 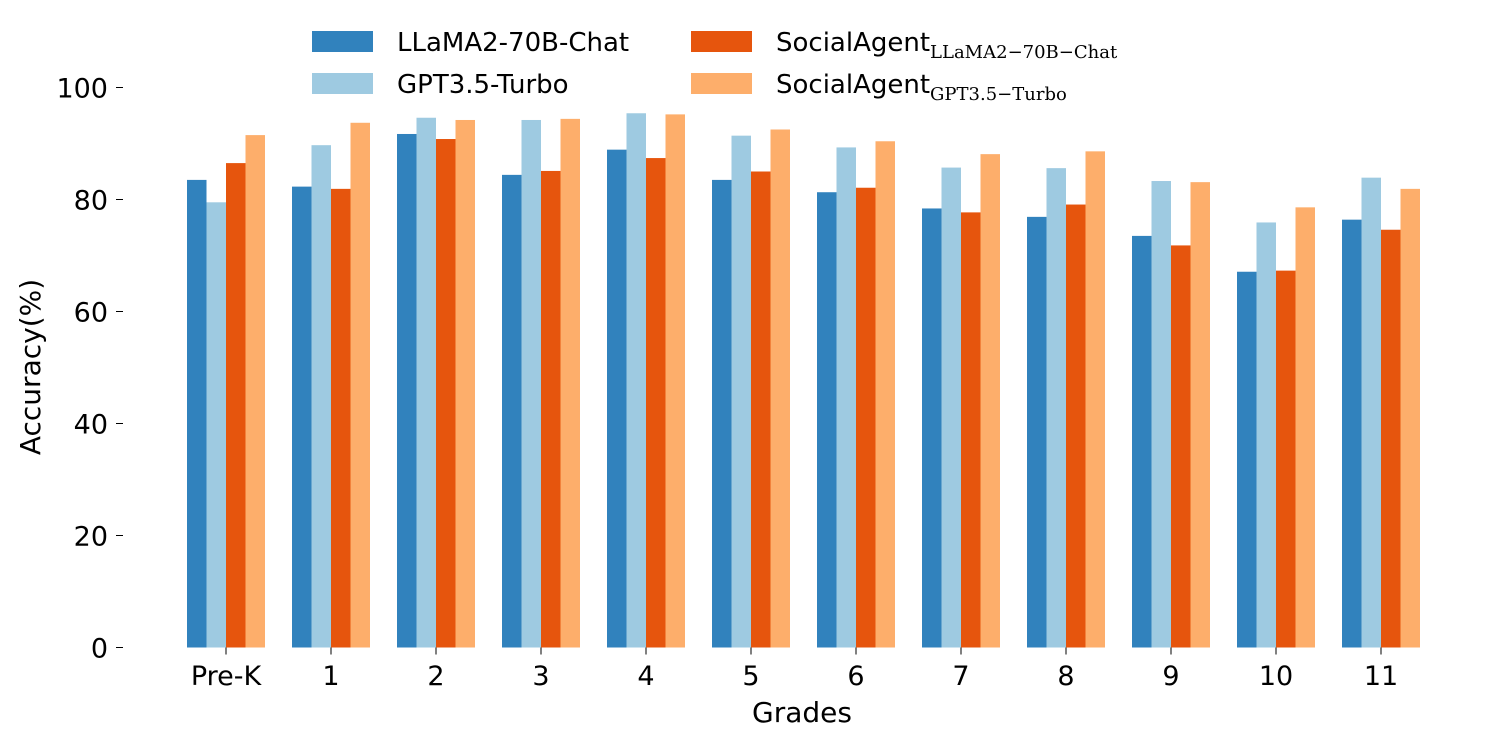 What do you see at coordinates (82, 89) in the screenshot?
I see `y-tick-label: 100` at bounding box center [82, 89].